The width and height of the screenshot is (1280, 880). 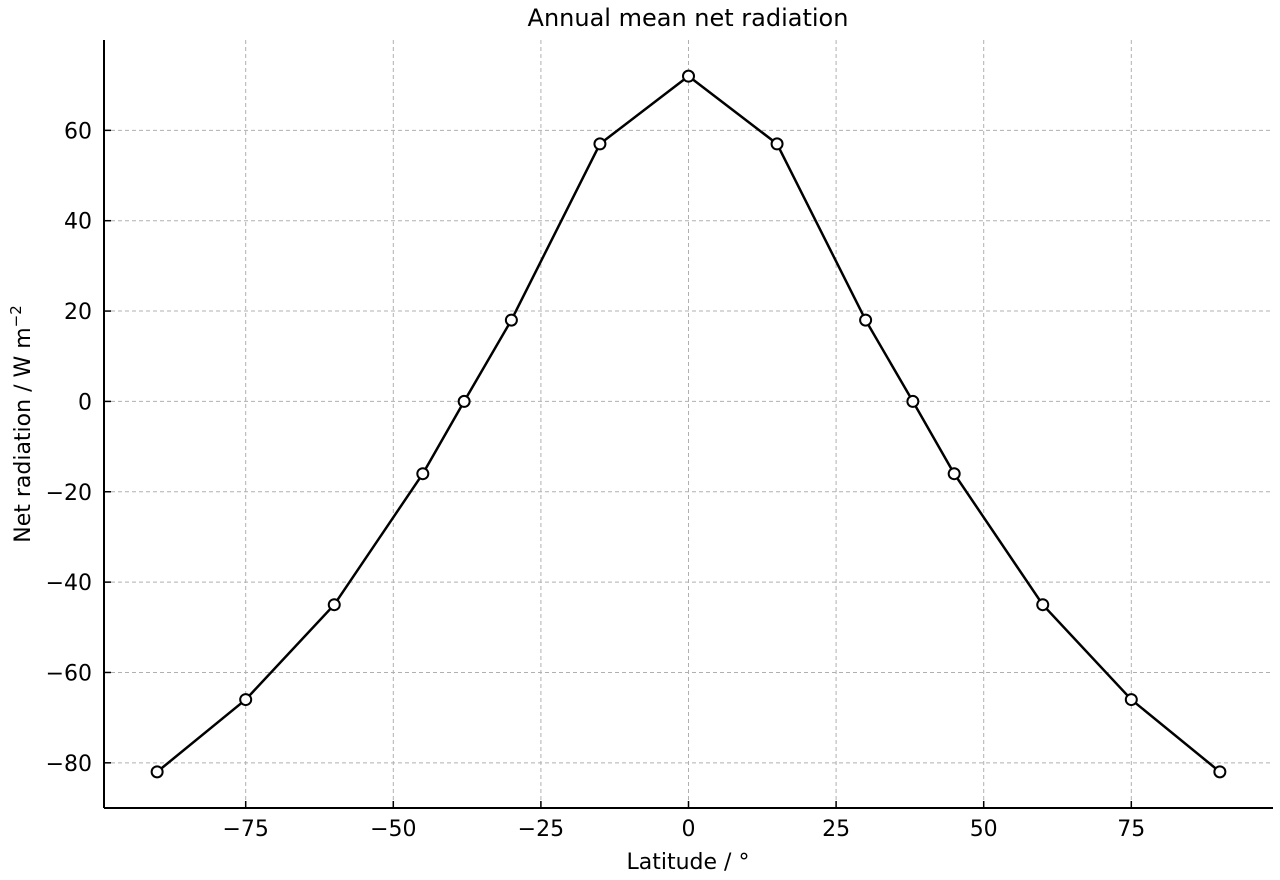 I want to click on y-axis-label-main: Net radiation / W m, so click(x=23, y=434).